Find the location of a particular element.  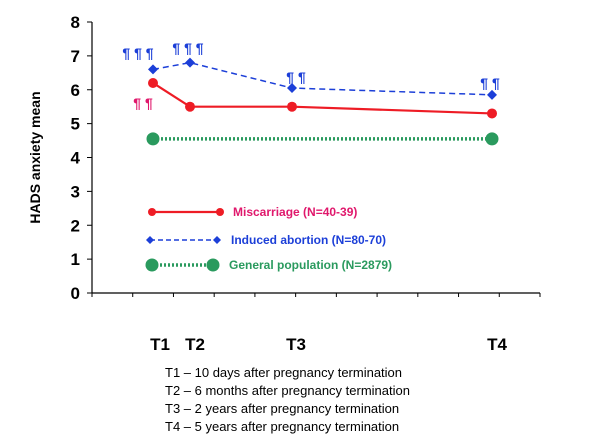

legend-general-marker-end is located at coordinates (213, 265).